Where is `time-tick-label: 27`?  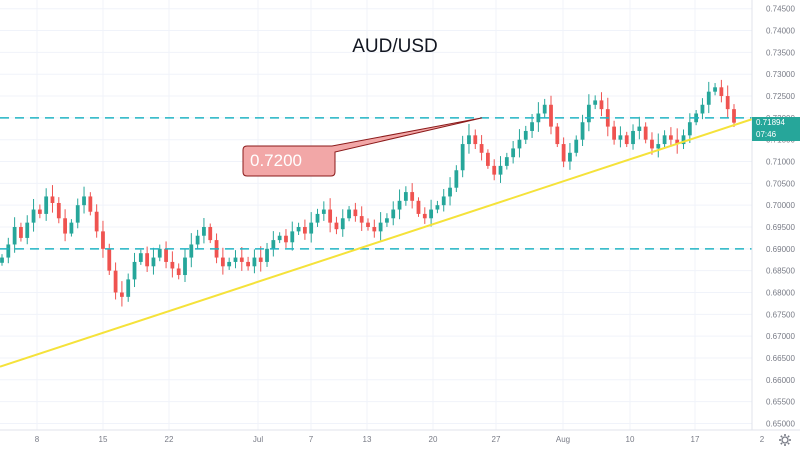
time-tick-label: 27 is located at coordinates (496, 439).